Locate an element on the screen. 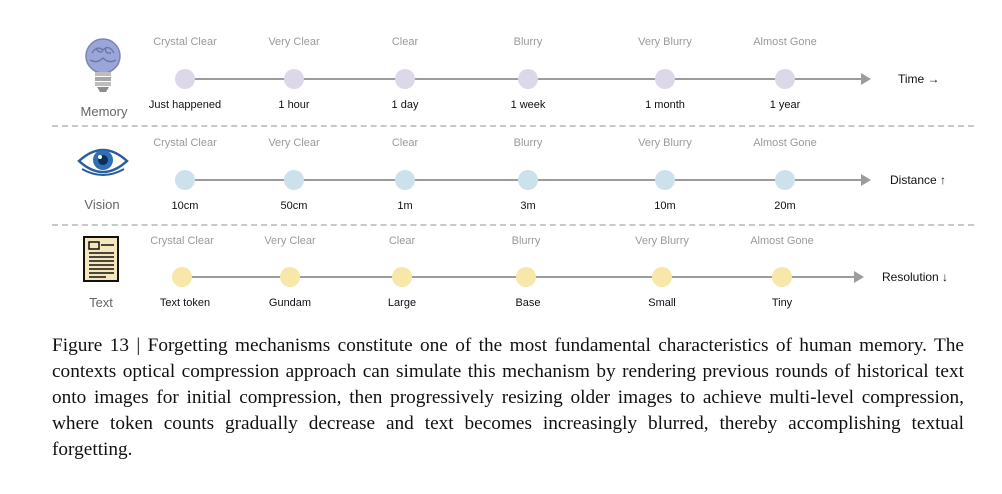  eye-icon is located at coordinates (103, 161).